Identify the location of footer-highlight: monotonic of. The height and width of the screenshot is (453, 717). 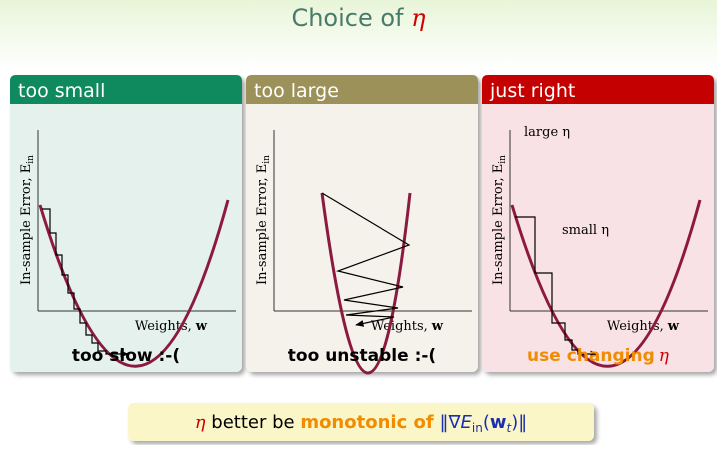
(367, 422).